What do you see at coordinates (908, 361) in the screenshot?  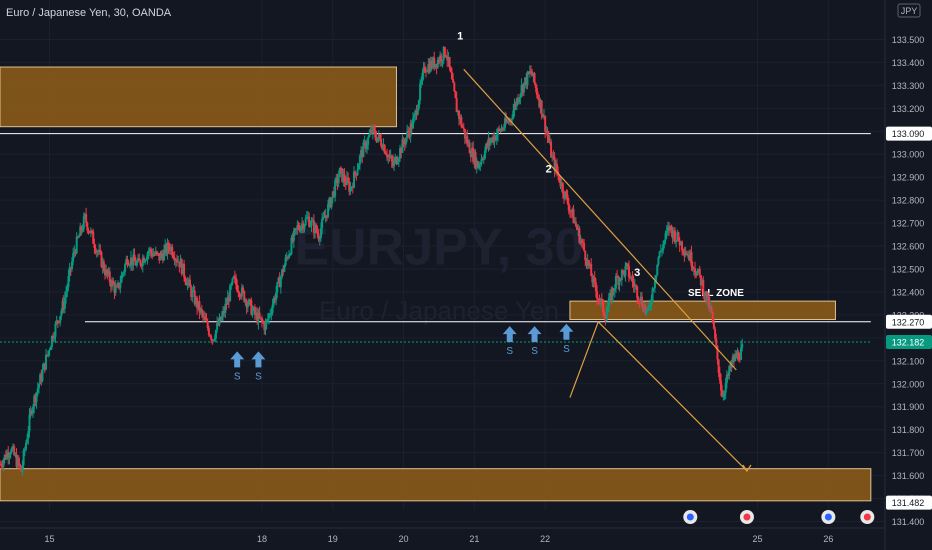 I see `y-tick-label: 132.100` at bounding box center [908, 361].